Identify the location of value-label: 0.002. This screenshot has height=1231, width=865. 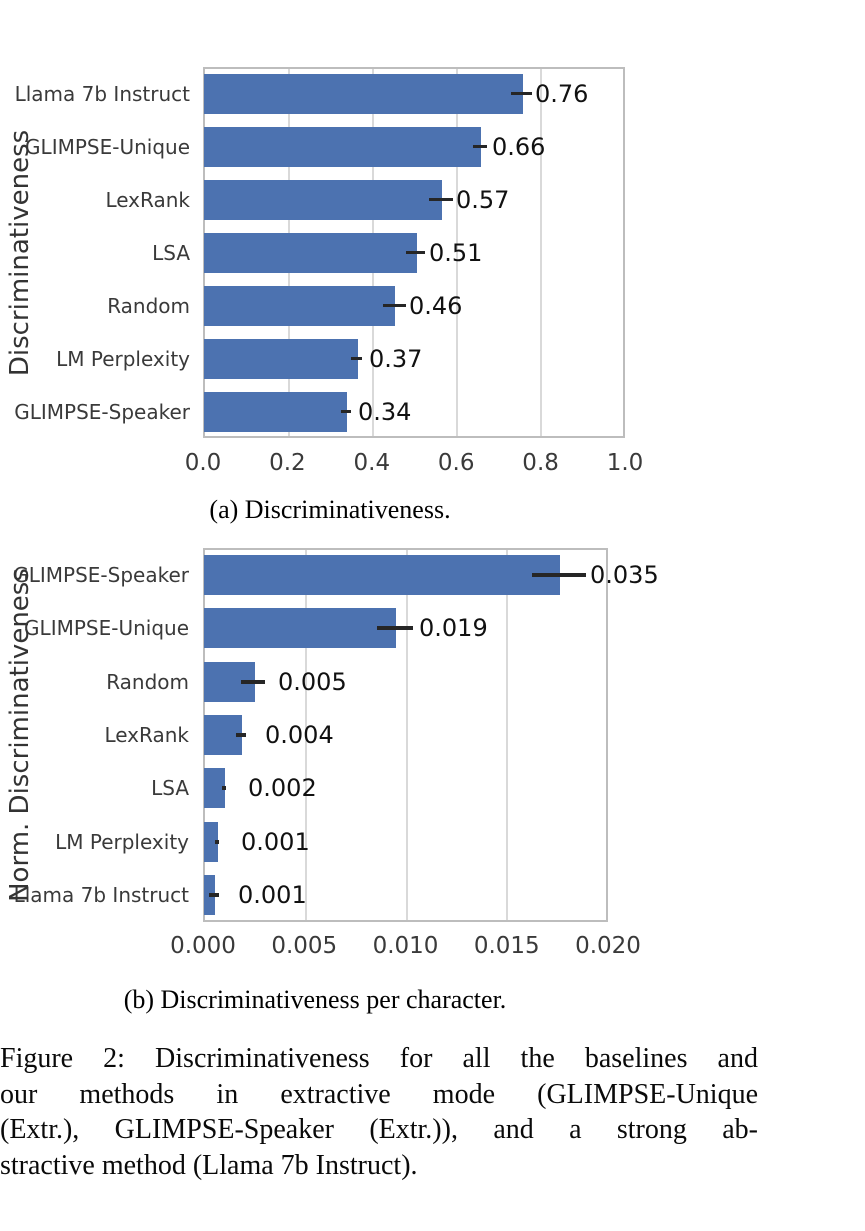
(282, 788).